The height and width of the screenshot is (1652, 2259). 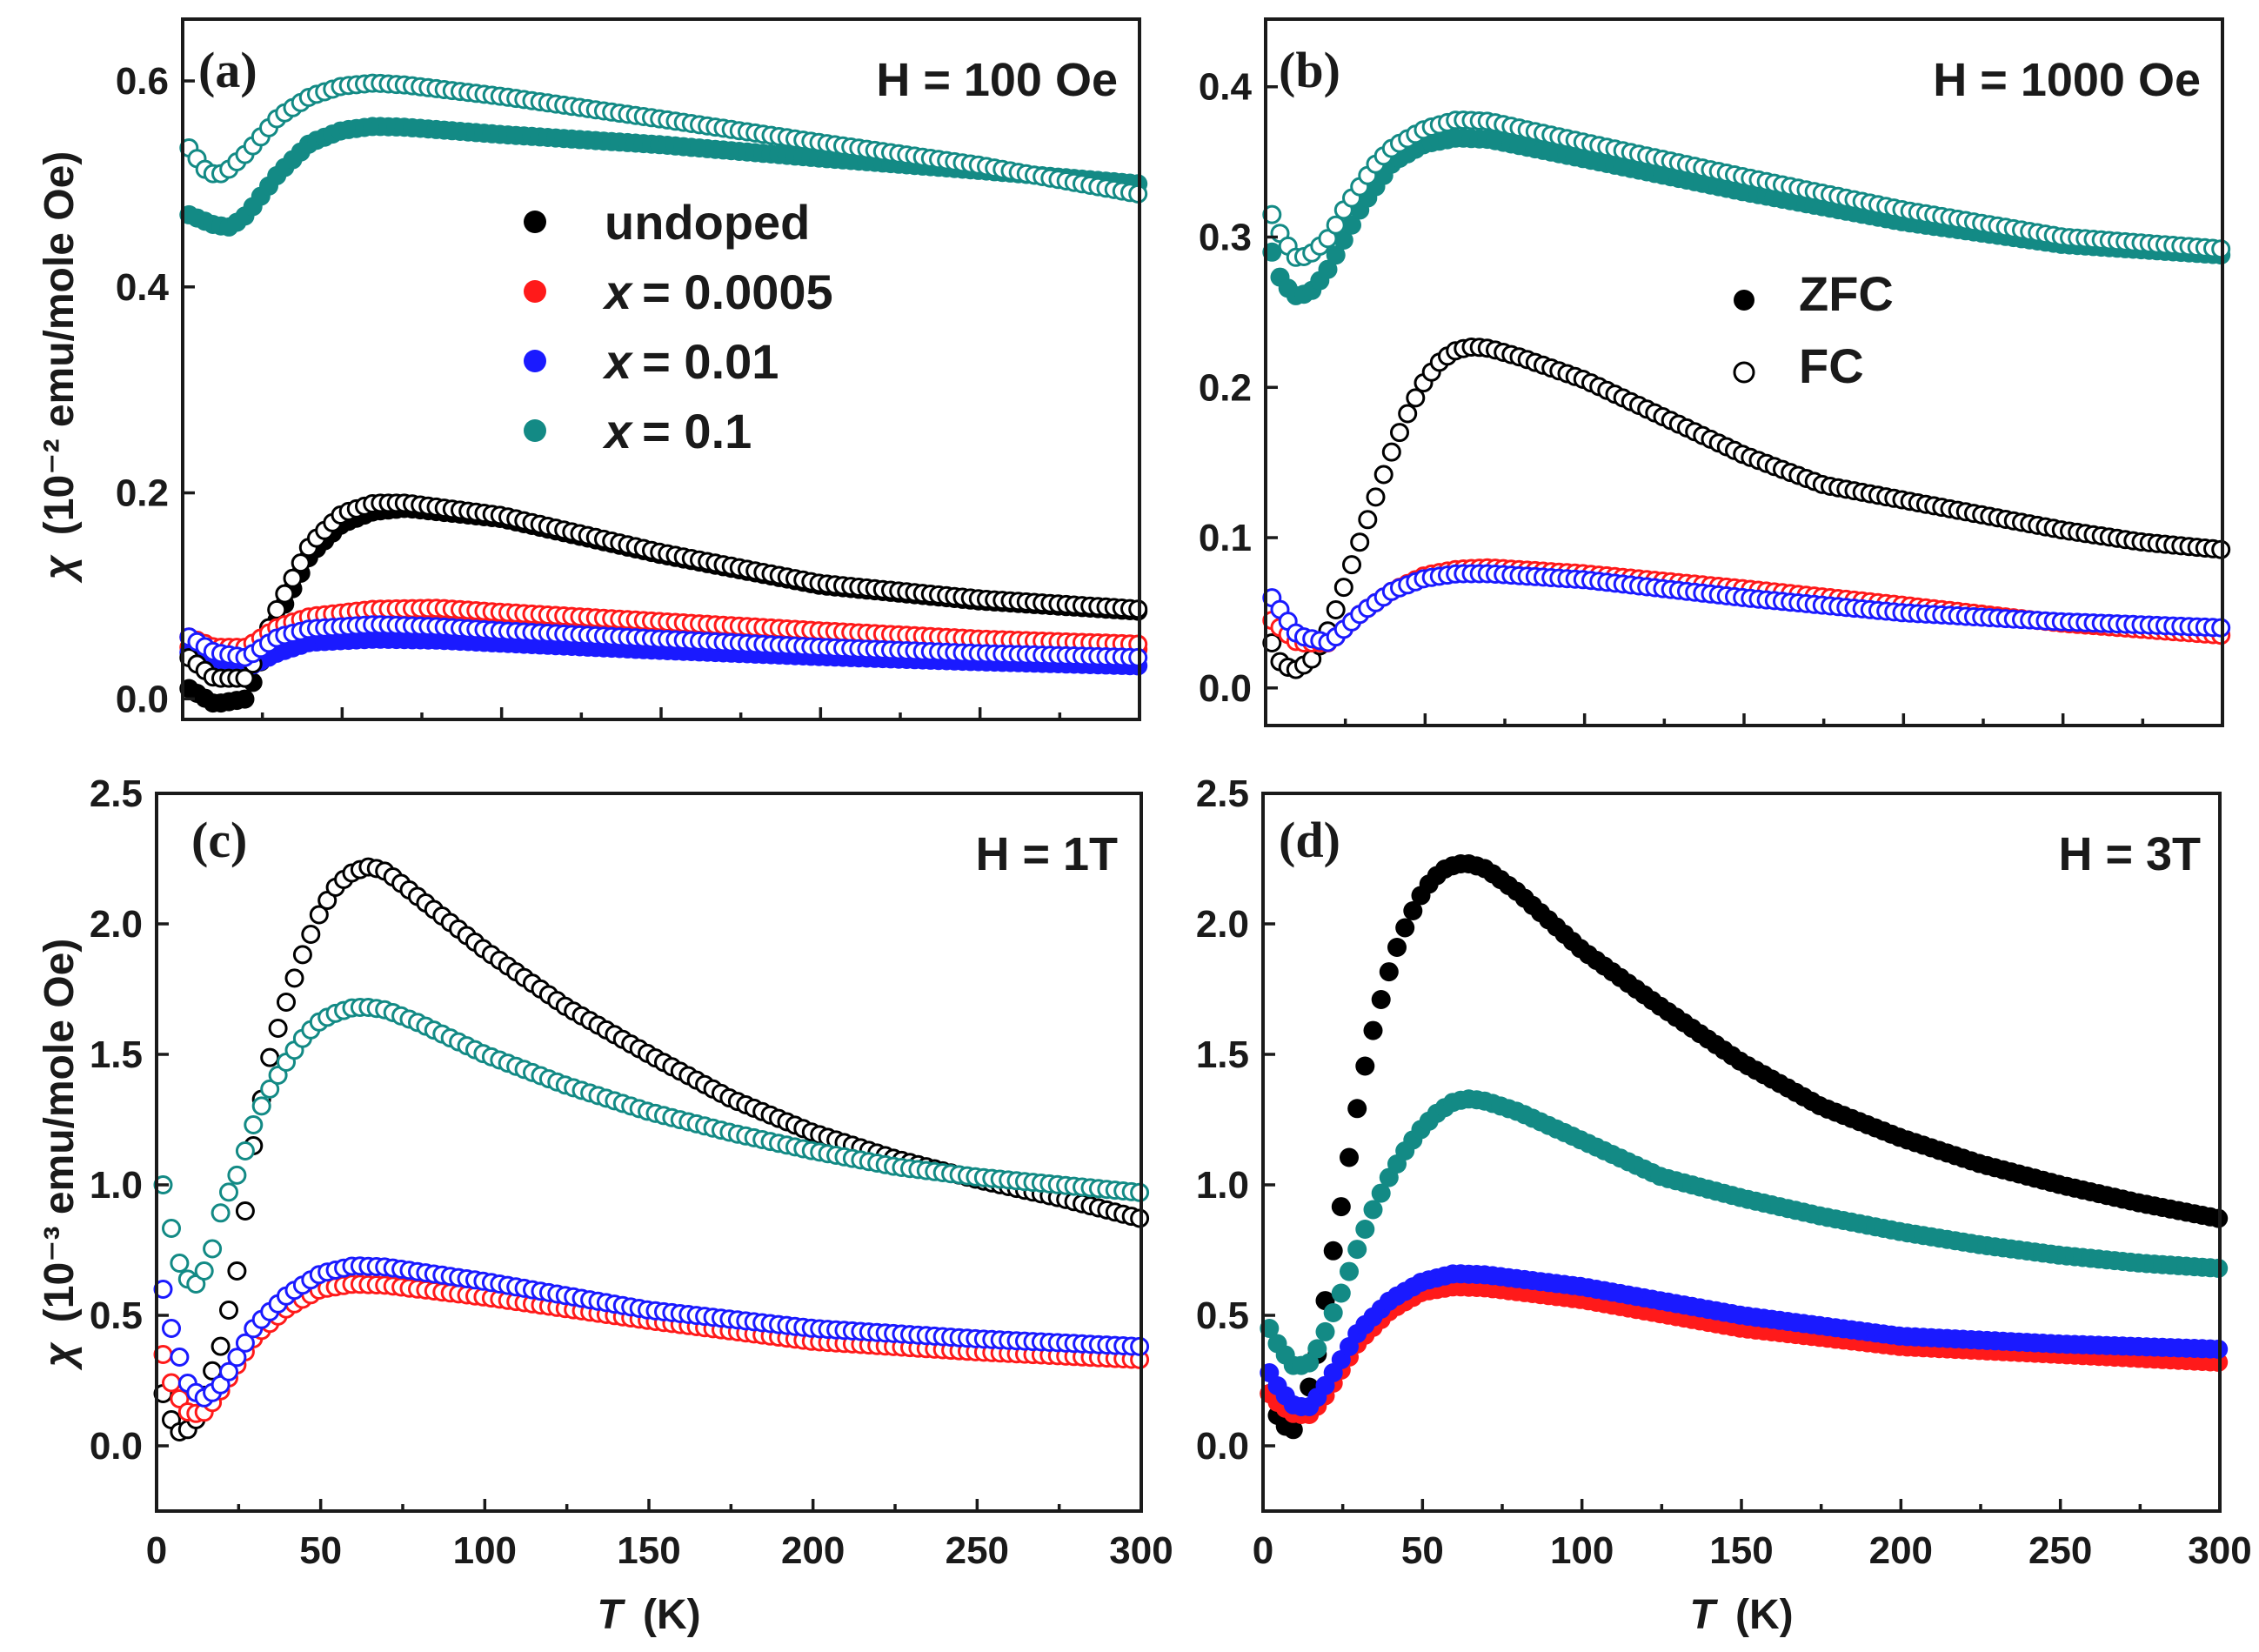 I want to click on panel-c-xticks: 0 50 100 150 200 250 300, so click(x=659, y=1535).